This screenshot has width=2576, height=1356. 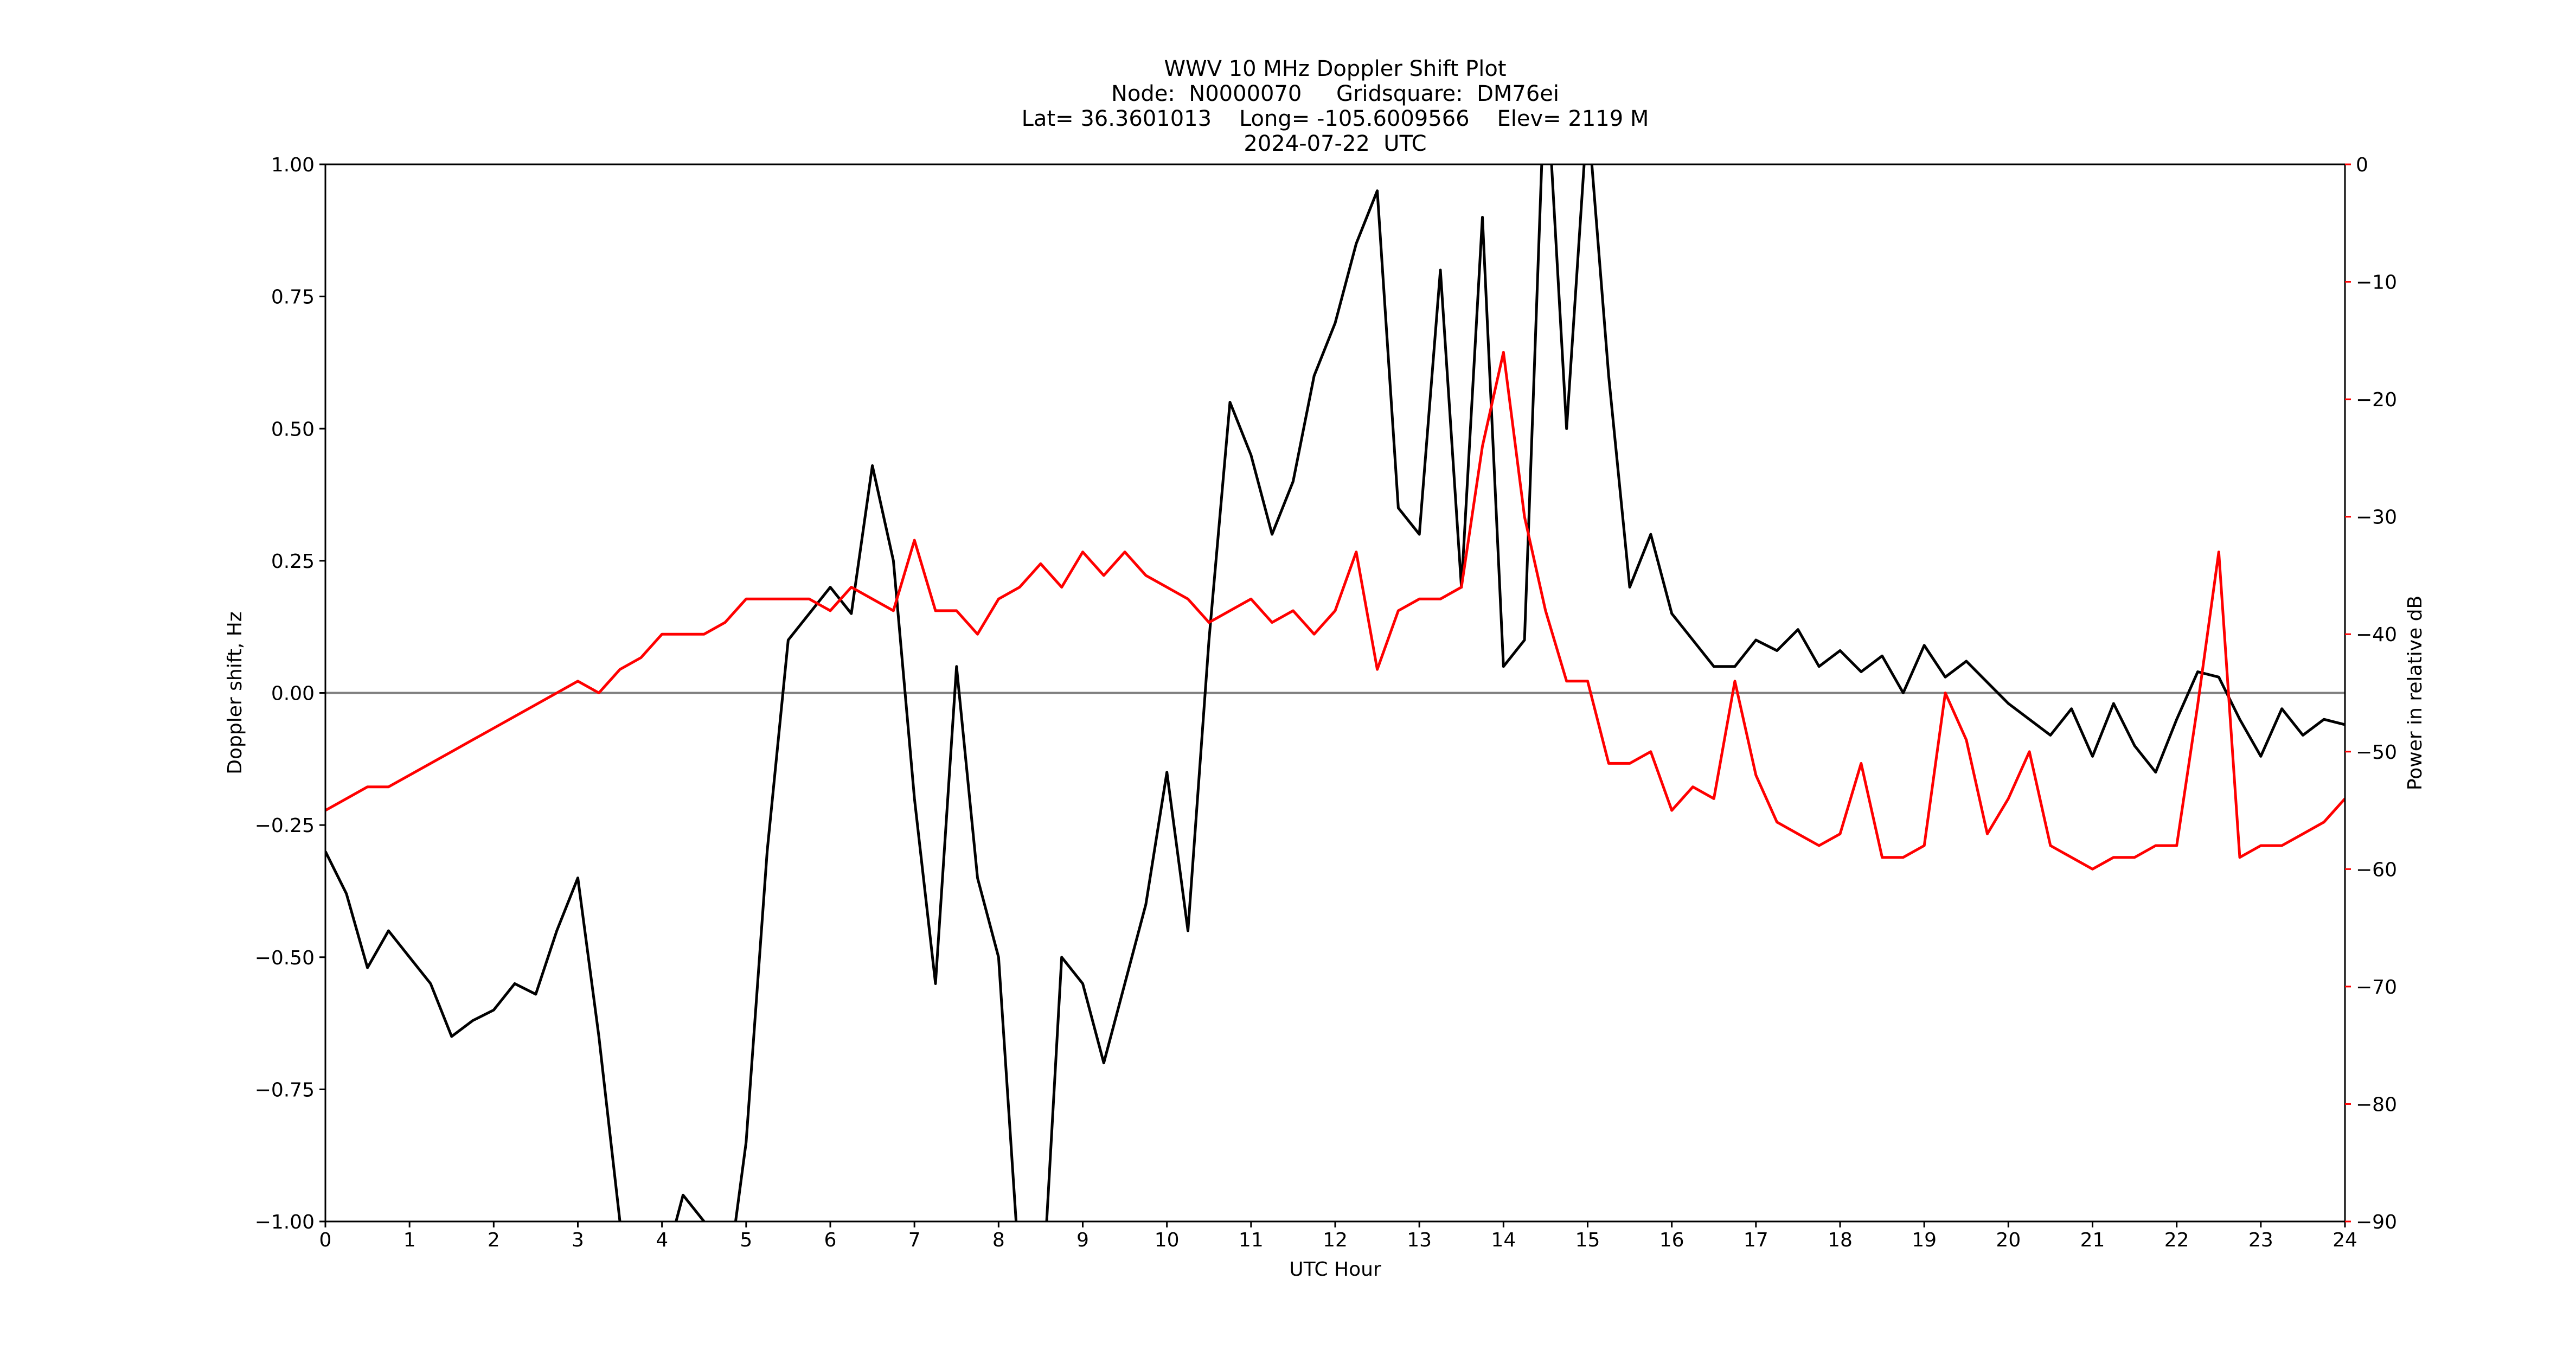 What do you see at coordinates (2362, 165) in the screenshot?
I see `y2-tick-label: 0` at bounding box center [2362, 165].